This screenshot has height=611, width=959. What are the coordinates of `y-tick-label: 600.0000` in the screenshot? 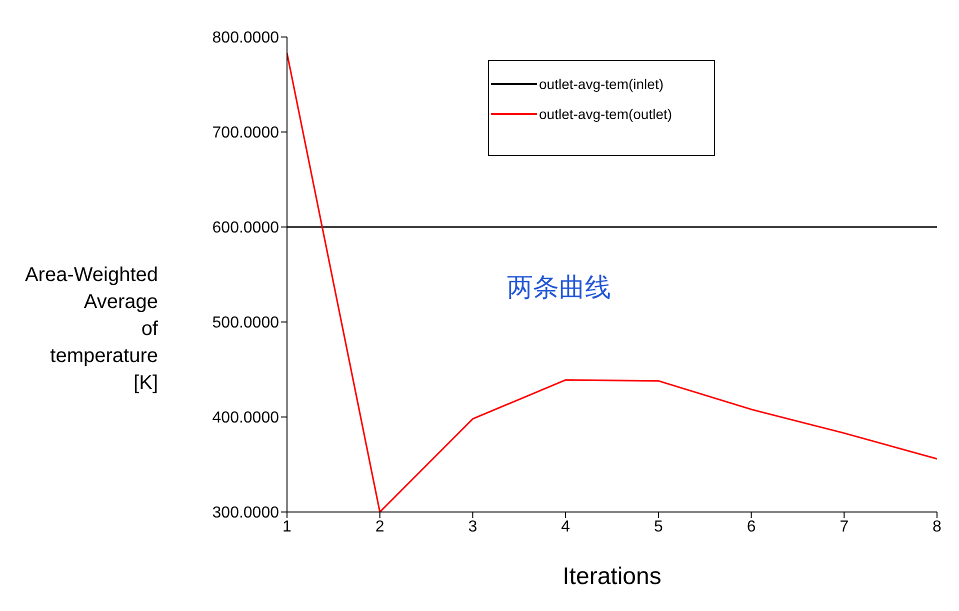 It's located at (246, 228).